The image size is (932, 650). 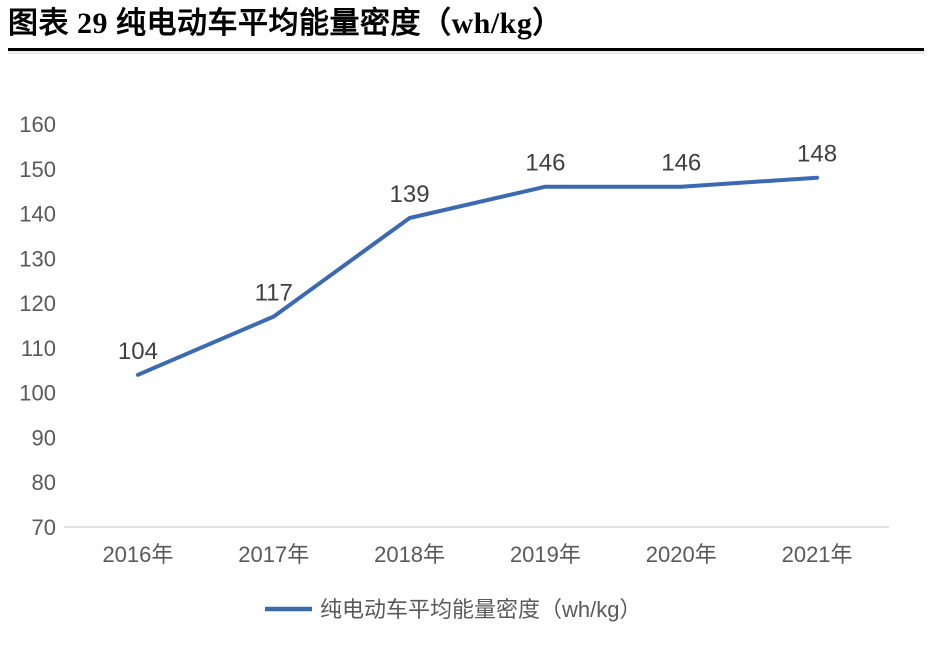 I want to click on legend-label: 纯电动车平均能量密度（wh/kg）, so click(x=480, y=609).